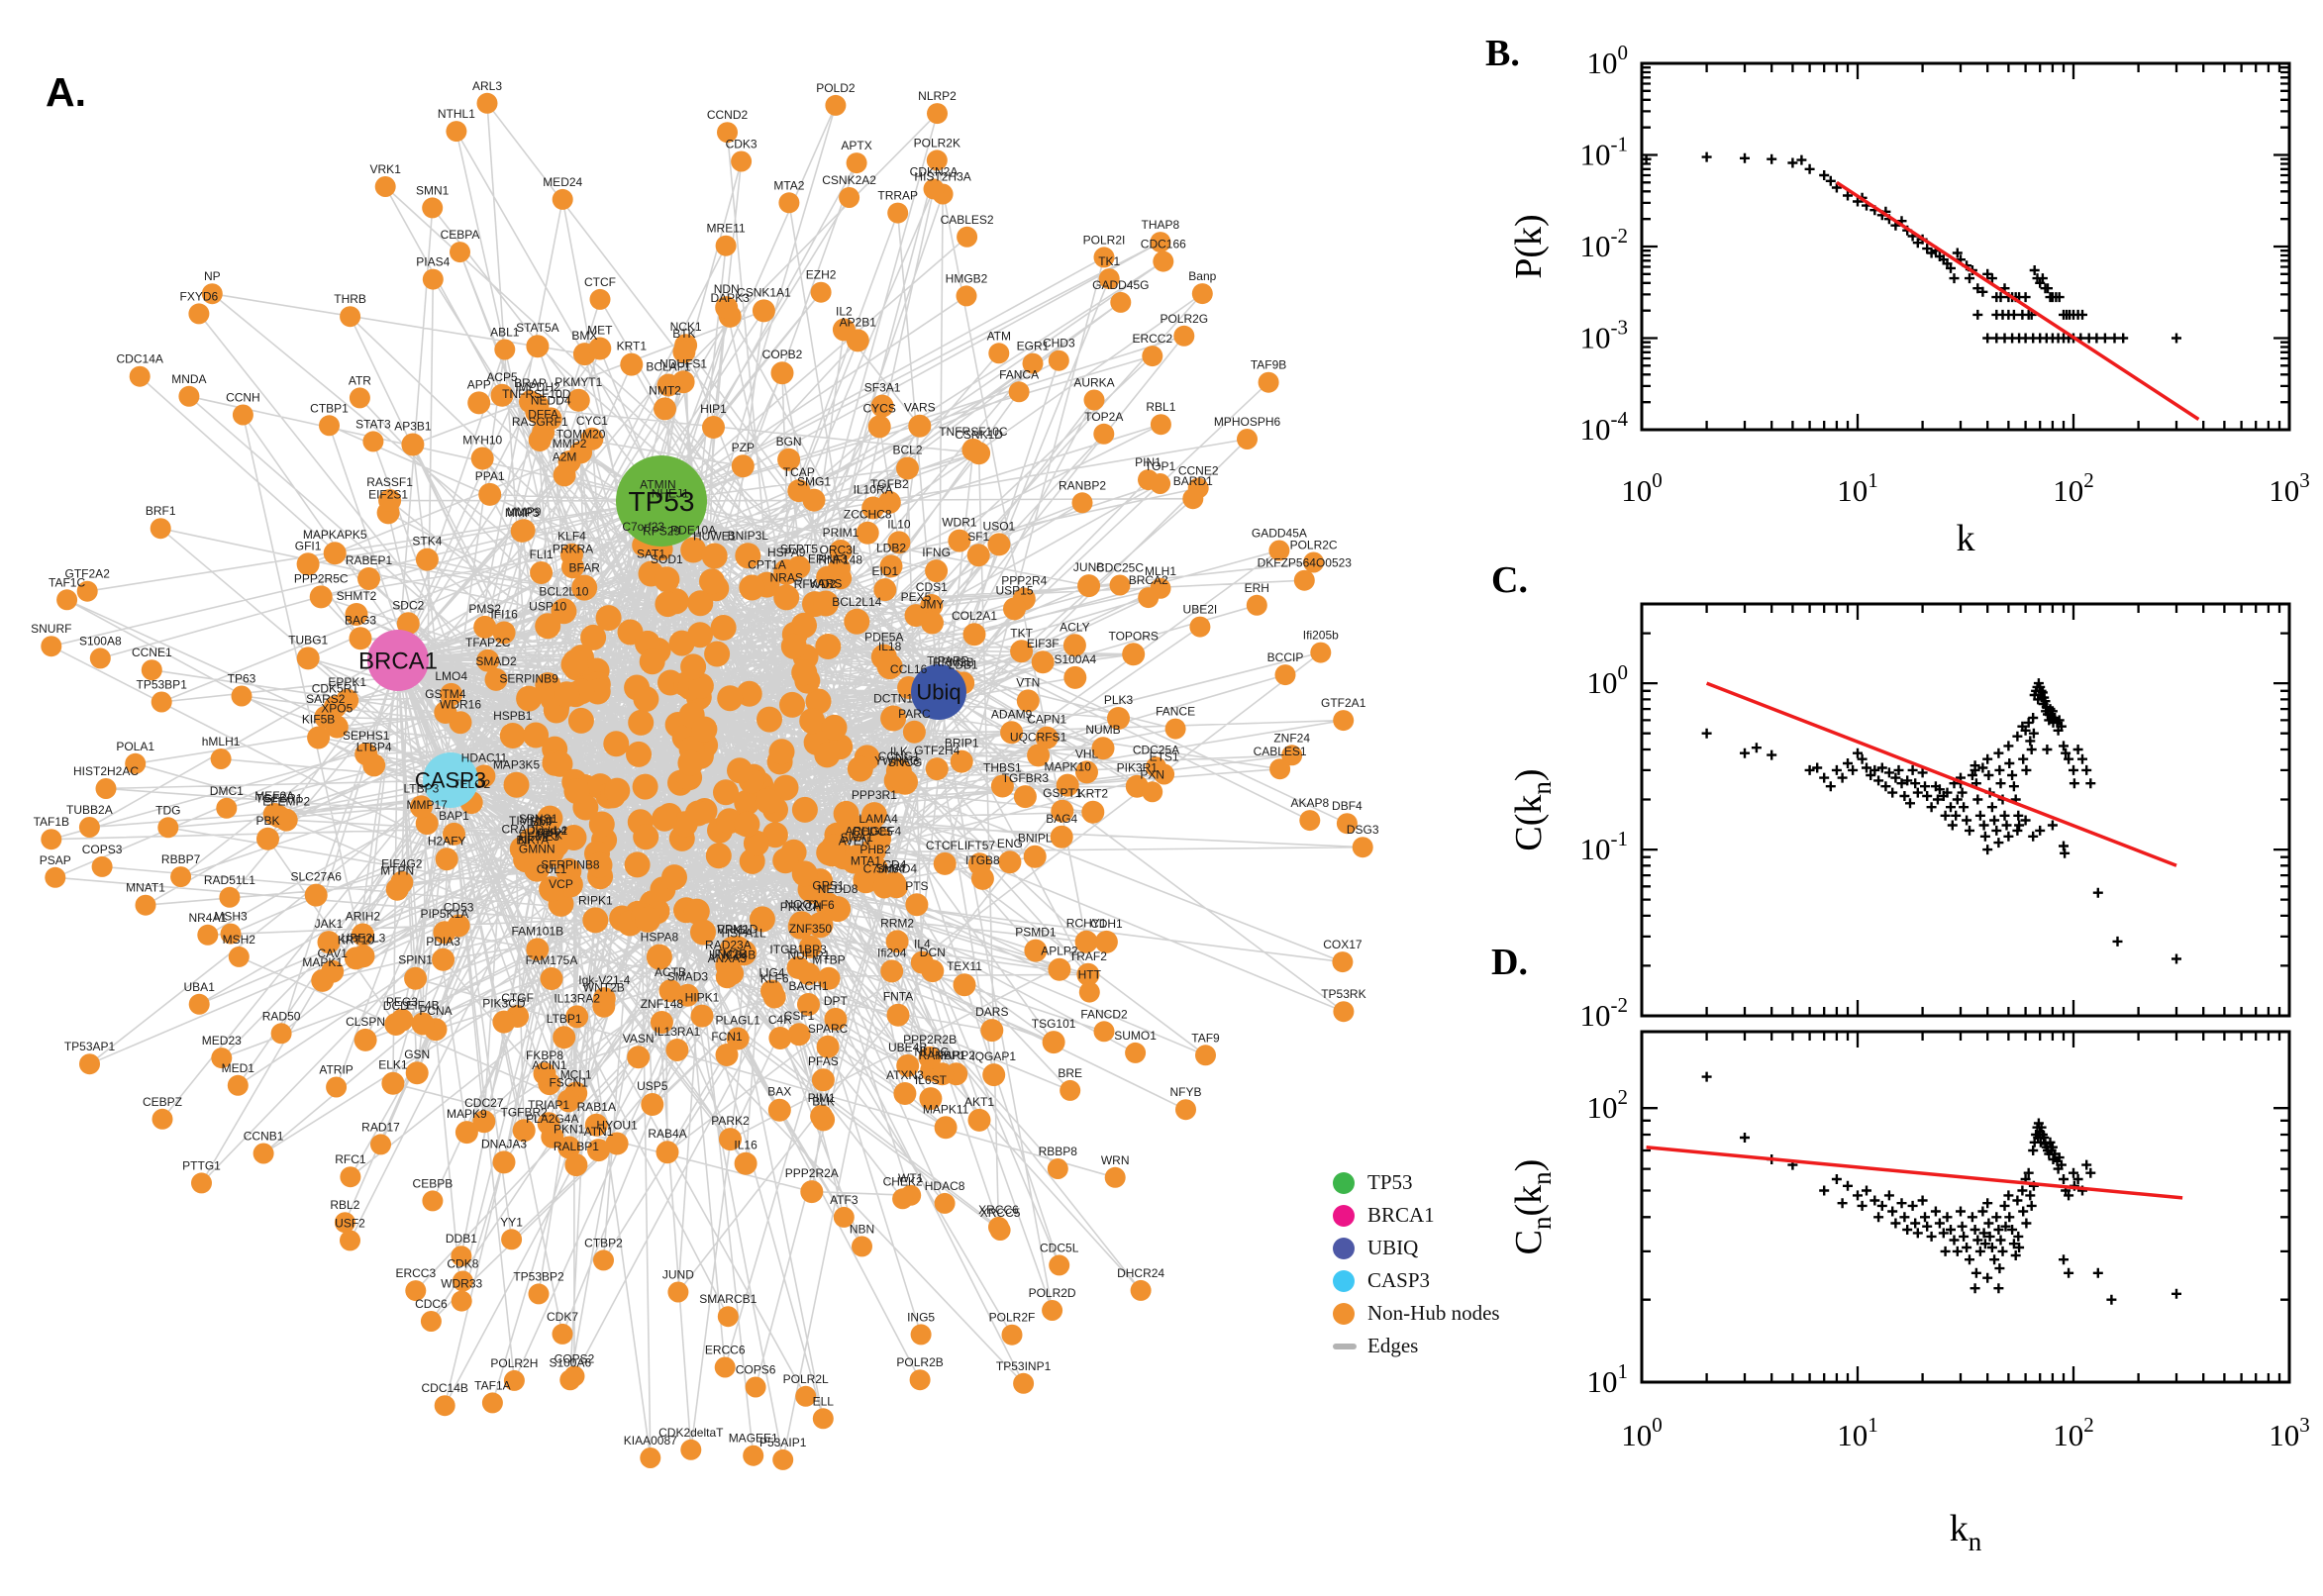 The height and width of the screenshot is (1596, 2323). Describe the element at coordinates (856, 145) in the screenshot. I see `svg-text: APTX` at that location.